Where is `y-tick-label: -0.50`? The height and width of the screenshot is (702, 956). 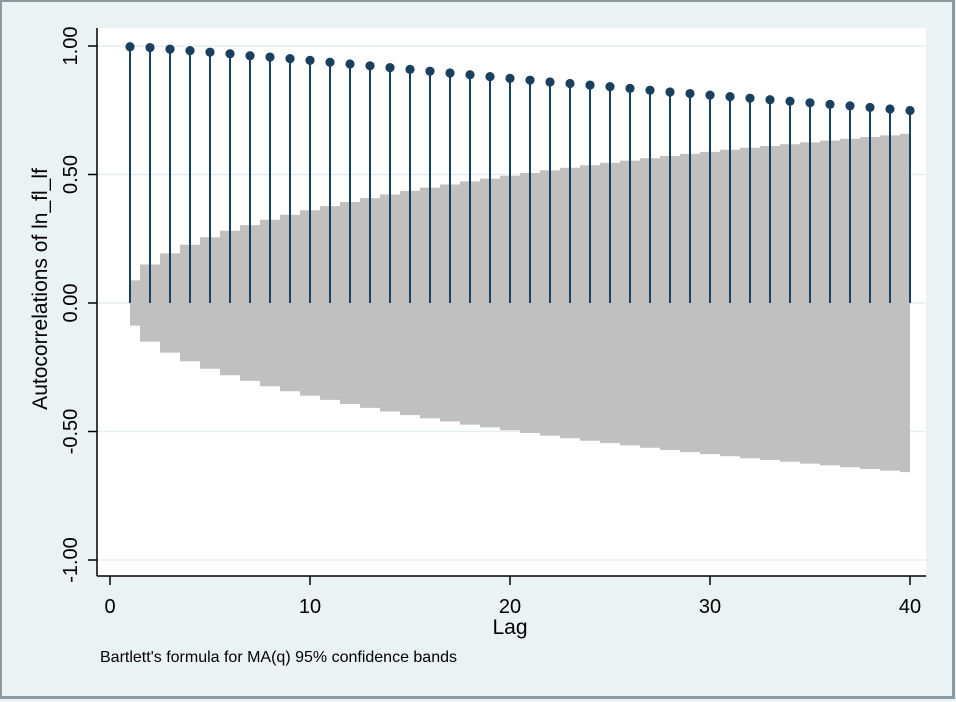
y-tick-label: -0.50 is located at coordinates (71, 432).